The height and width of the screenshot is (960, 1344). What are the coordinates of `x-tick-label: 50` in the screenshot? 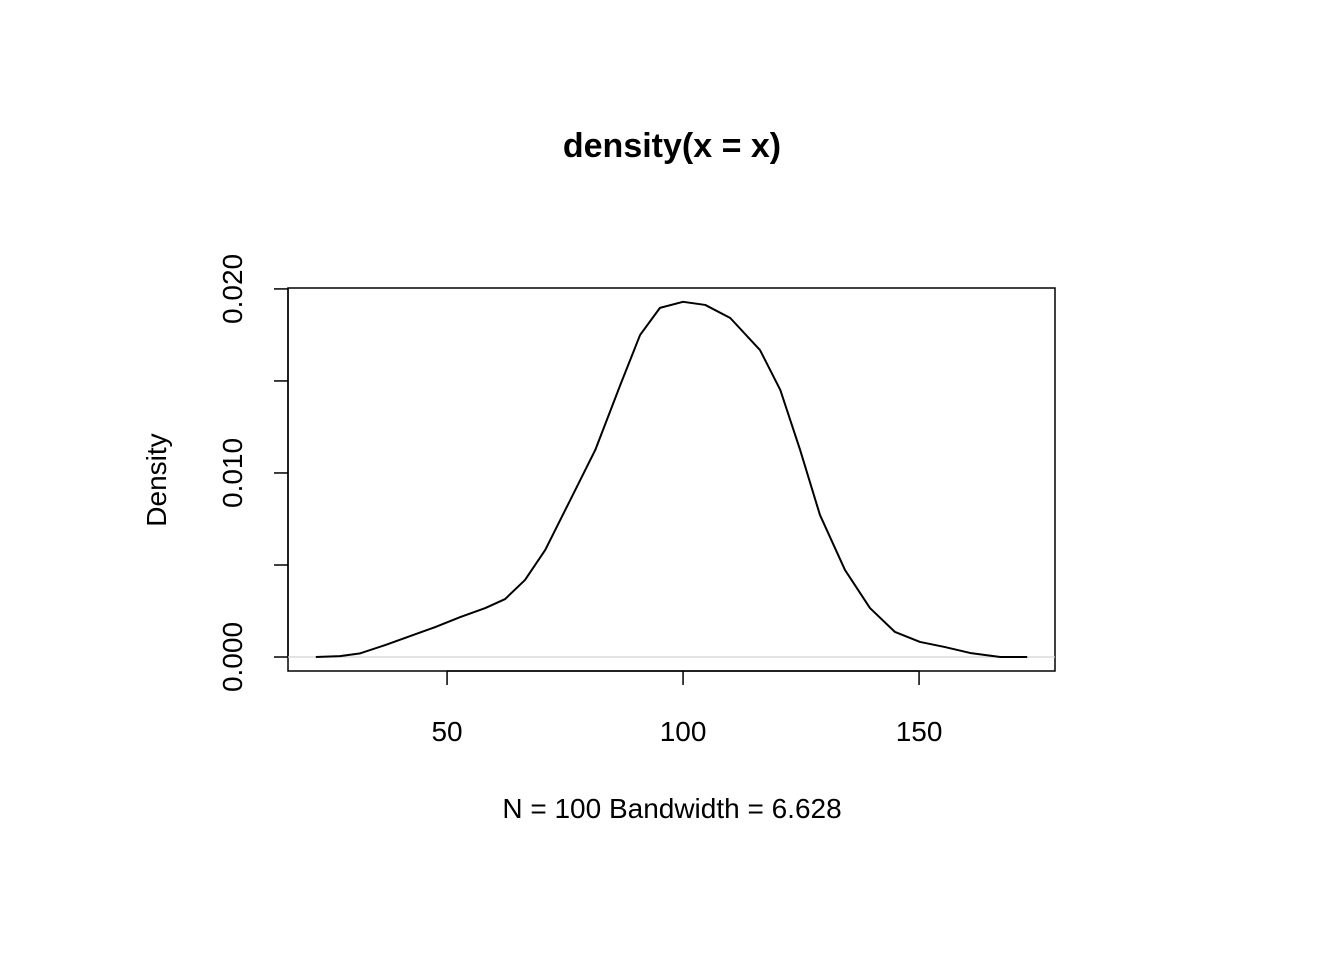 It's located at (446, 731).